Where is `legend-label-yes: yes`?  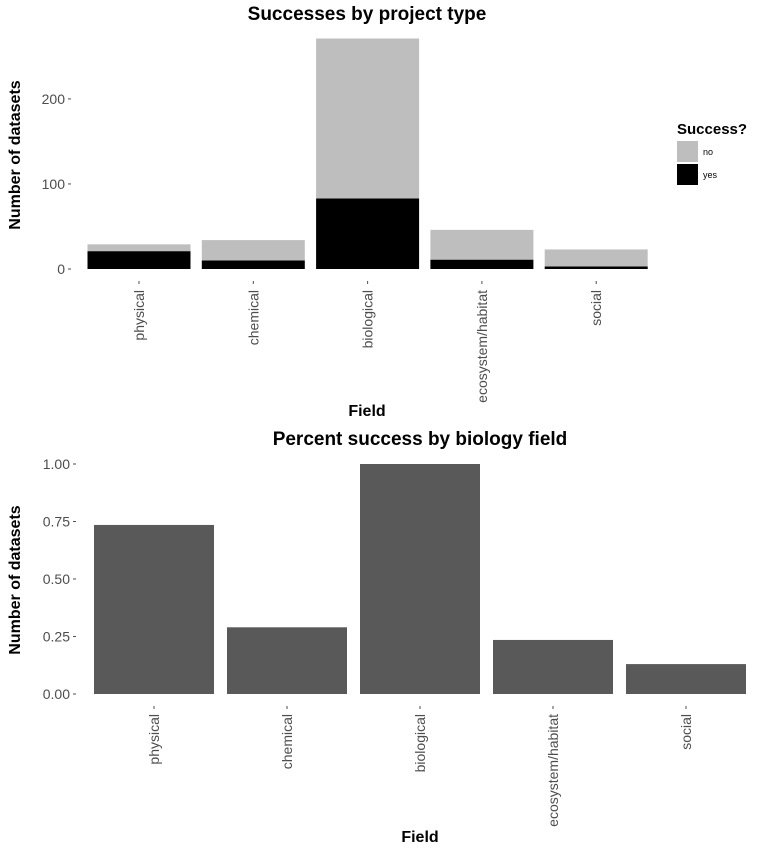 legend-label-yes: yes is located at coordinates (710, 175).